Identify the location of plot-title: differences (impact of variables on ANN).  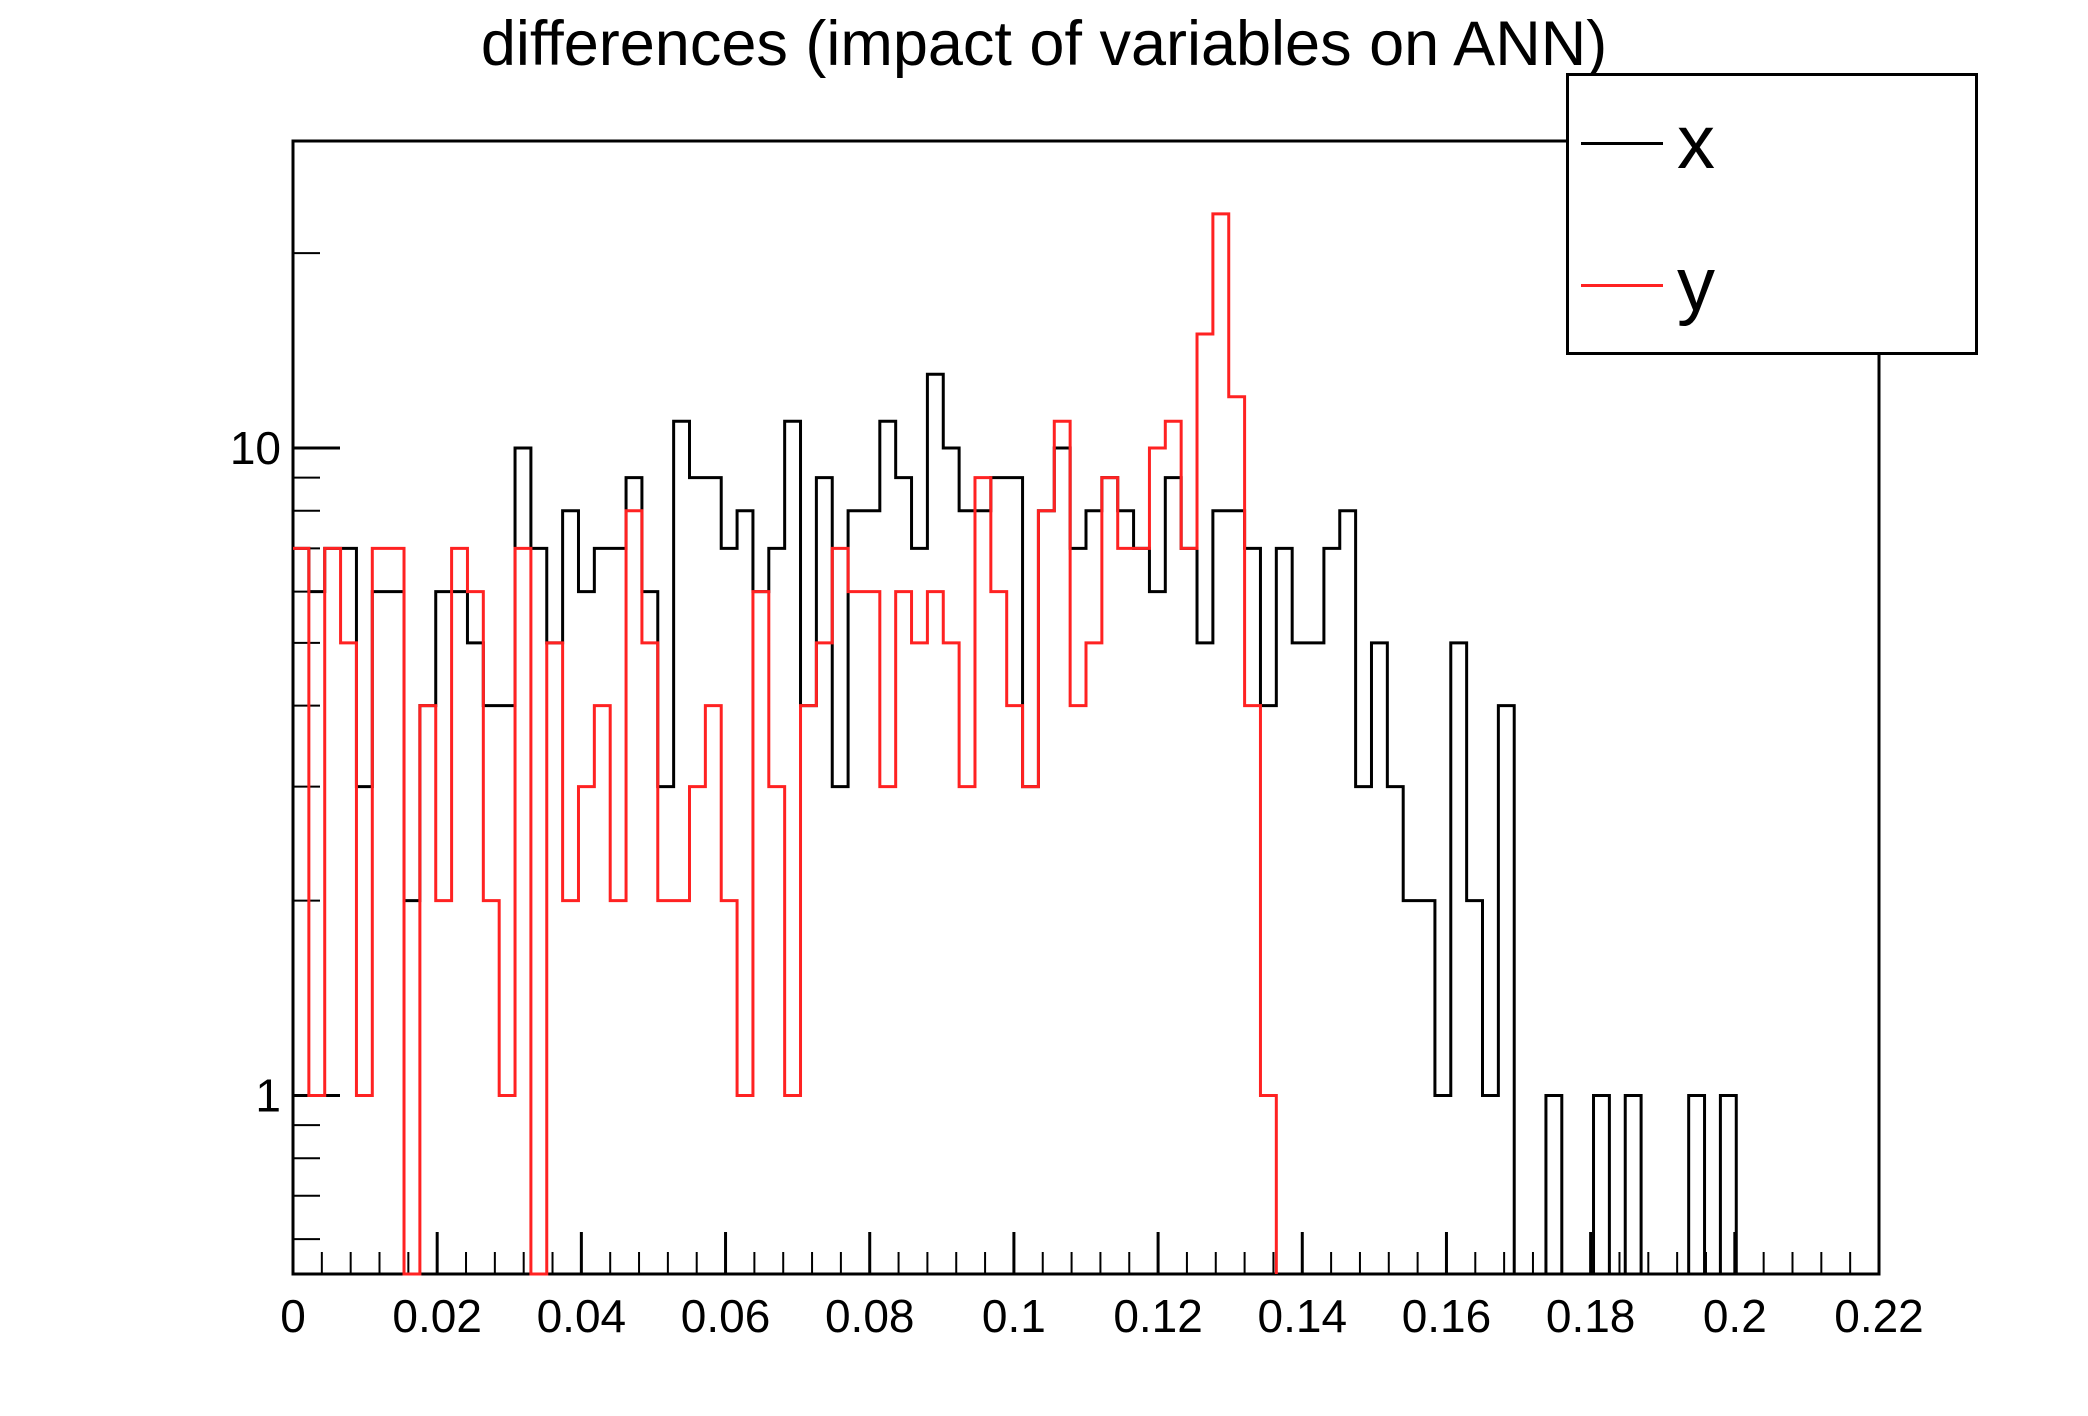
(1044, 44).